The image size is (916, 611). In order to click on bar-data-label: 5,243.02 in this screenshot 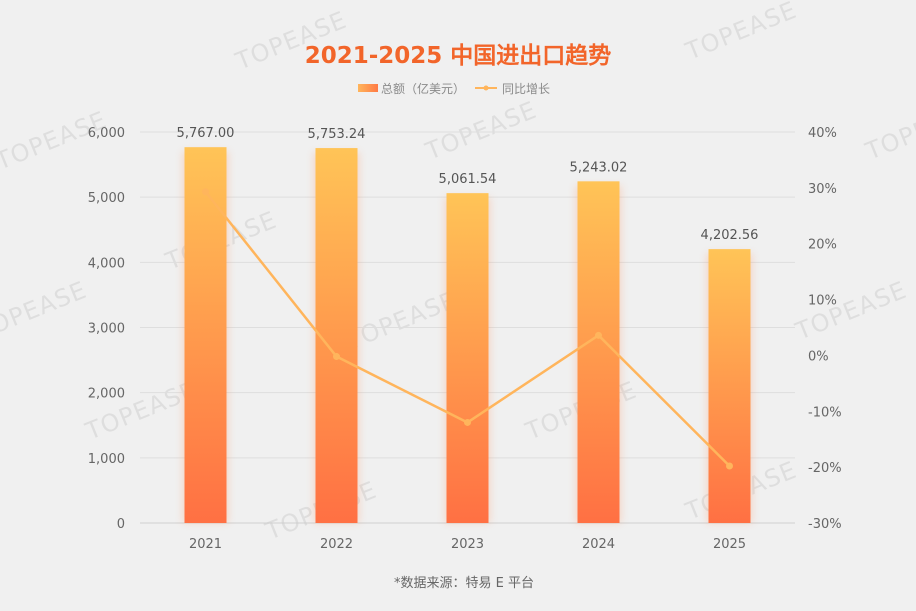, I will do `click(599, 167)`.